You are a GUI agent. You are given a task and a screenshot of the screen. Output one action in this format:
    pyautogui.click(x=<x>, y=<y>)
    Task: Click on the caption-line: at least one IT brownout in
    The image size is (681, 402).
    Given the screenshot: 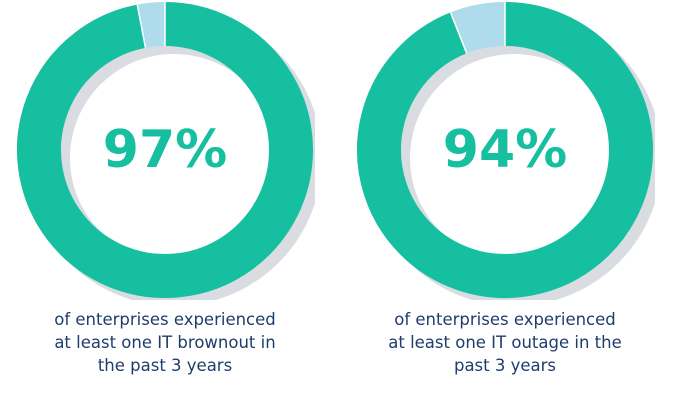 What is the action you would take?
    pyautogui.click(x=165, y=342)
    